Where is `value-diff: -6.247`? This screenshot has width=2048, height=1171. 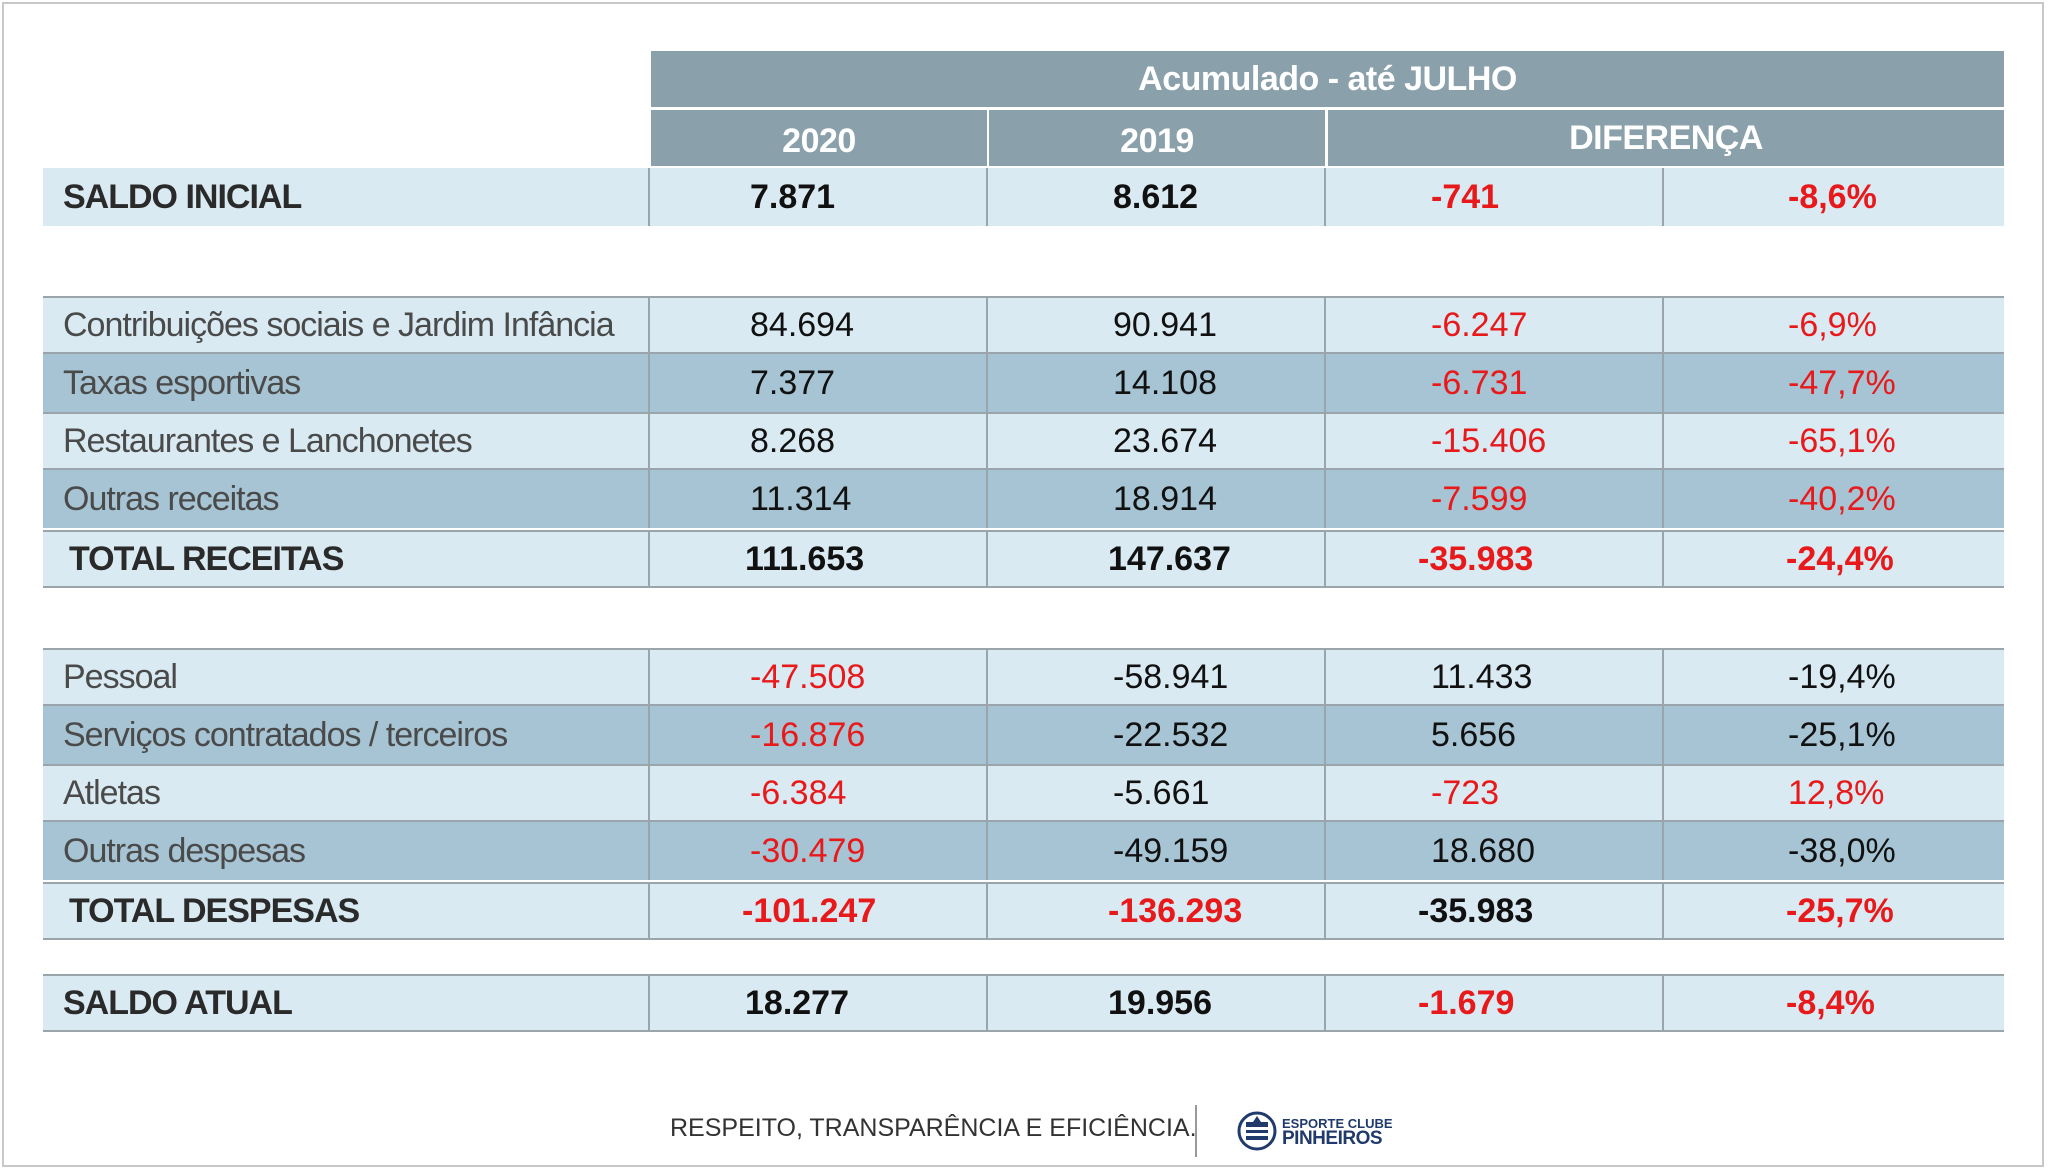 value-diff: -6.247 is located at coordinates (1495, 325).